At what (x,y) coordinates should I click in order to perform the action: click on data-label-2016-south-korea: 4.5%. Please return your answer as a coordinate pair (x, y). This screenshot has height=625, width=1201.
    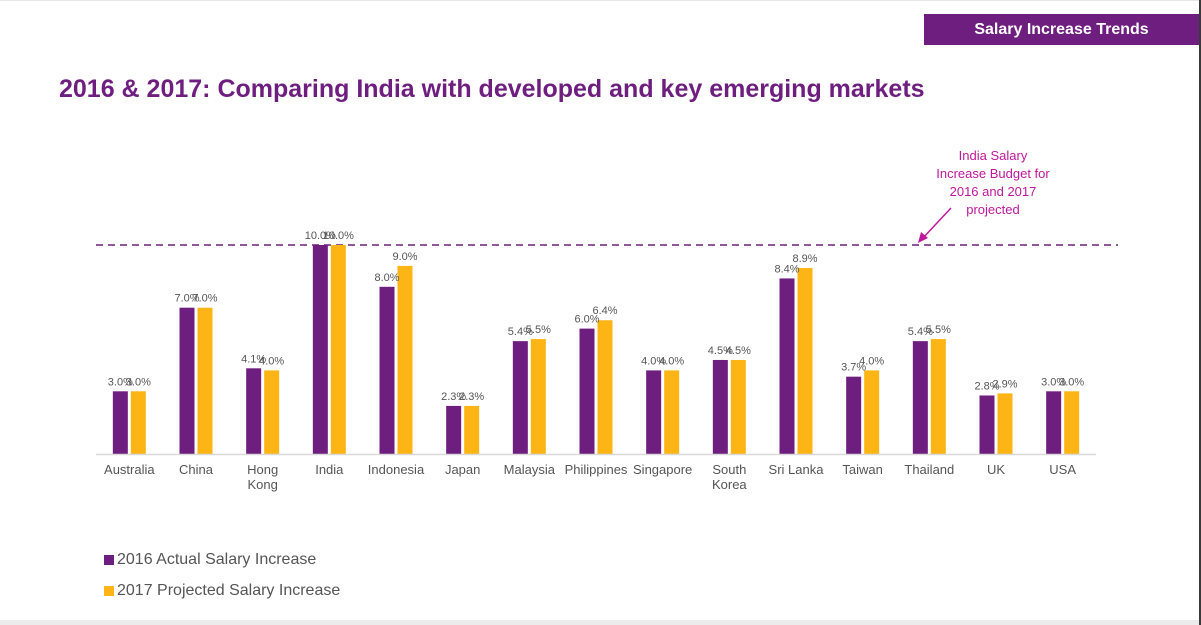
    Looking at the image, I should click on (720, 351).